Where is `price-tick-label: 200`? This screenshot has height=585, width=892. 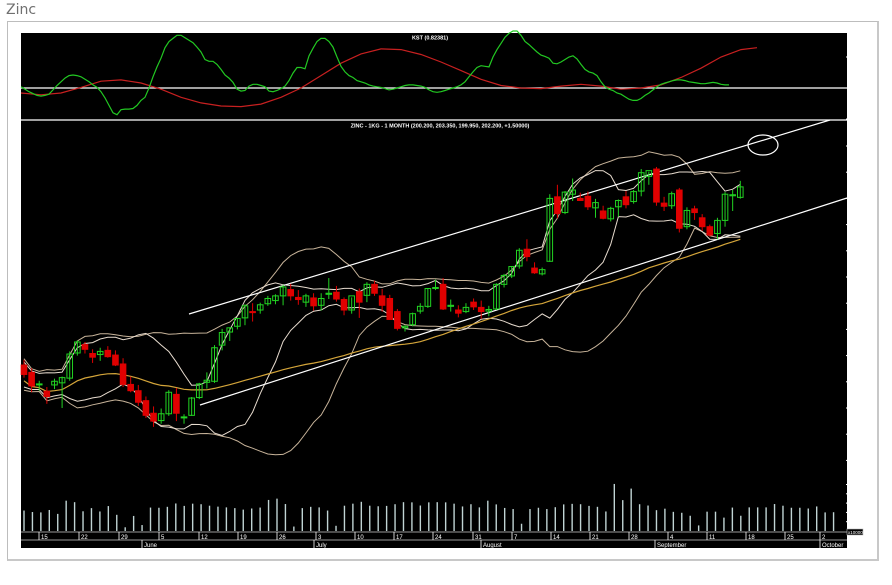
price-tick-label: 200 is located at coordinates (865, 199).